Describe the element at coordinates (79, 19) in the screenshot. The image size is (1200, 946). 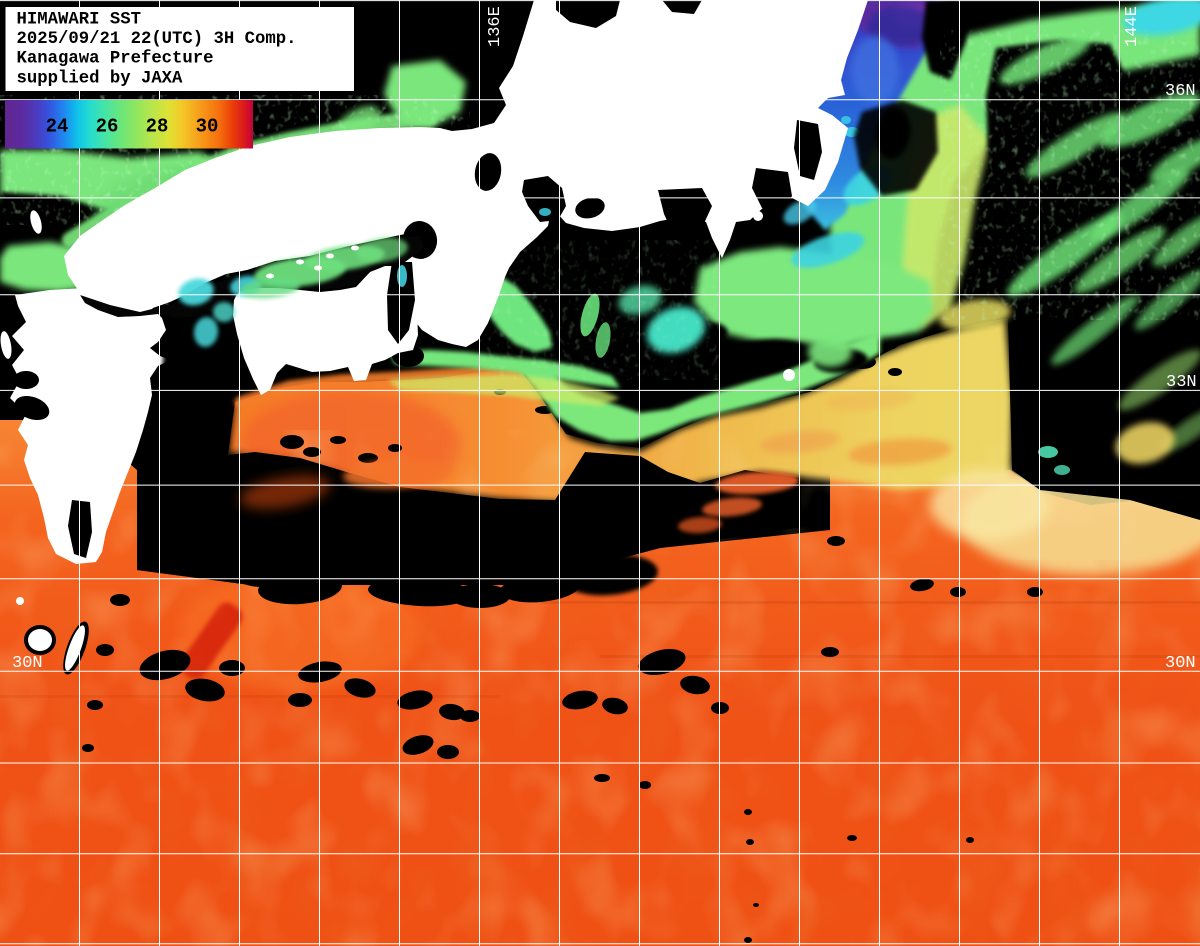
I see `svg-text: HIMAWARI SST` at that location.